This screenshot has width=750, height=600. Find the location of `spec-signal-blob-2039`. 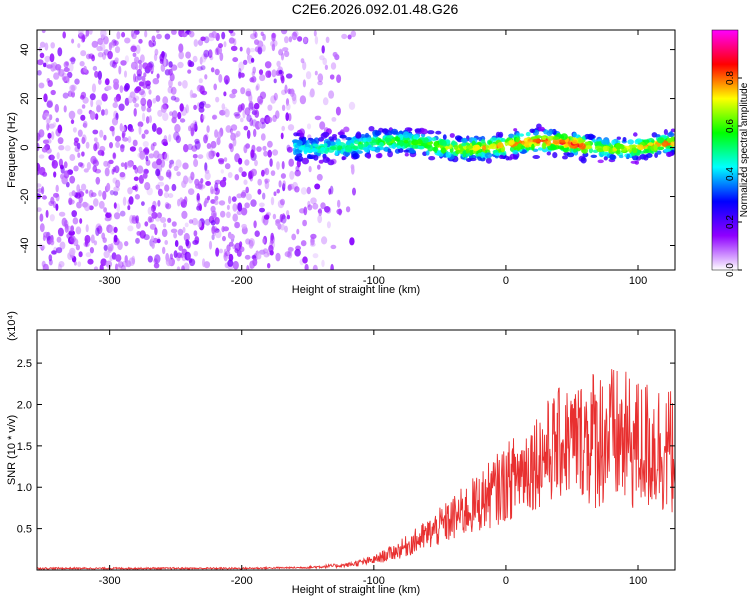

spec-signal-blob-2039 is located at coordinates (356, 156).